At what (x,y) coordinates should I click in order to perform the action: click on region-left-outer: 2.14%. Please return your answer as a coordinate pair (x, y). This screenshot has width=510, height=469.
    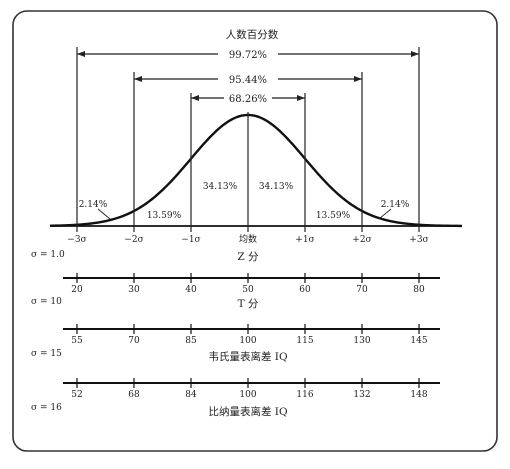
    Looking at the image, I should click on (93, 205).